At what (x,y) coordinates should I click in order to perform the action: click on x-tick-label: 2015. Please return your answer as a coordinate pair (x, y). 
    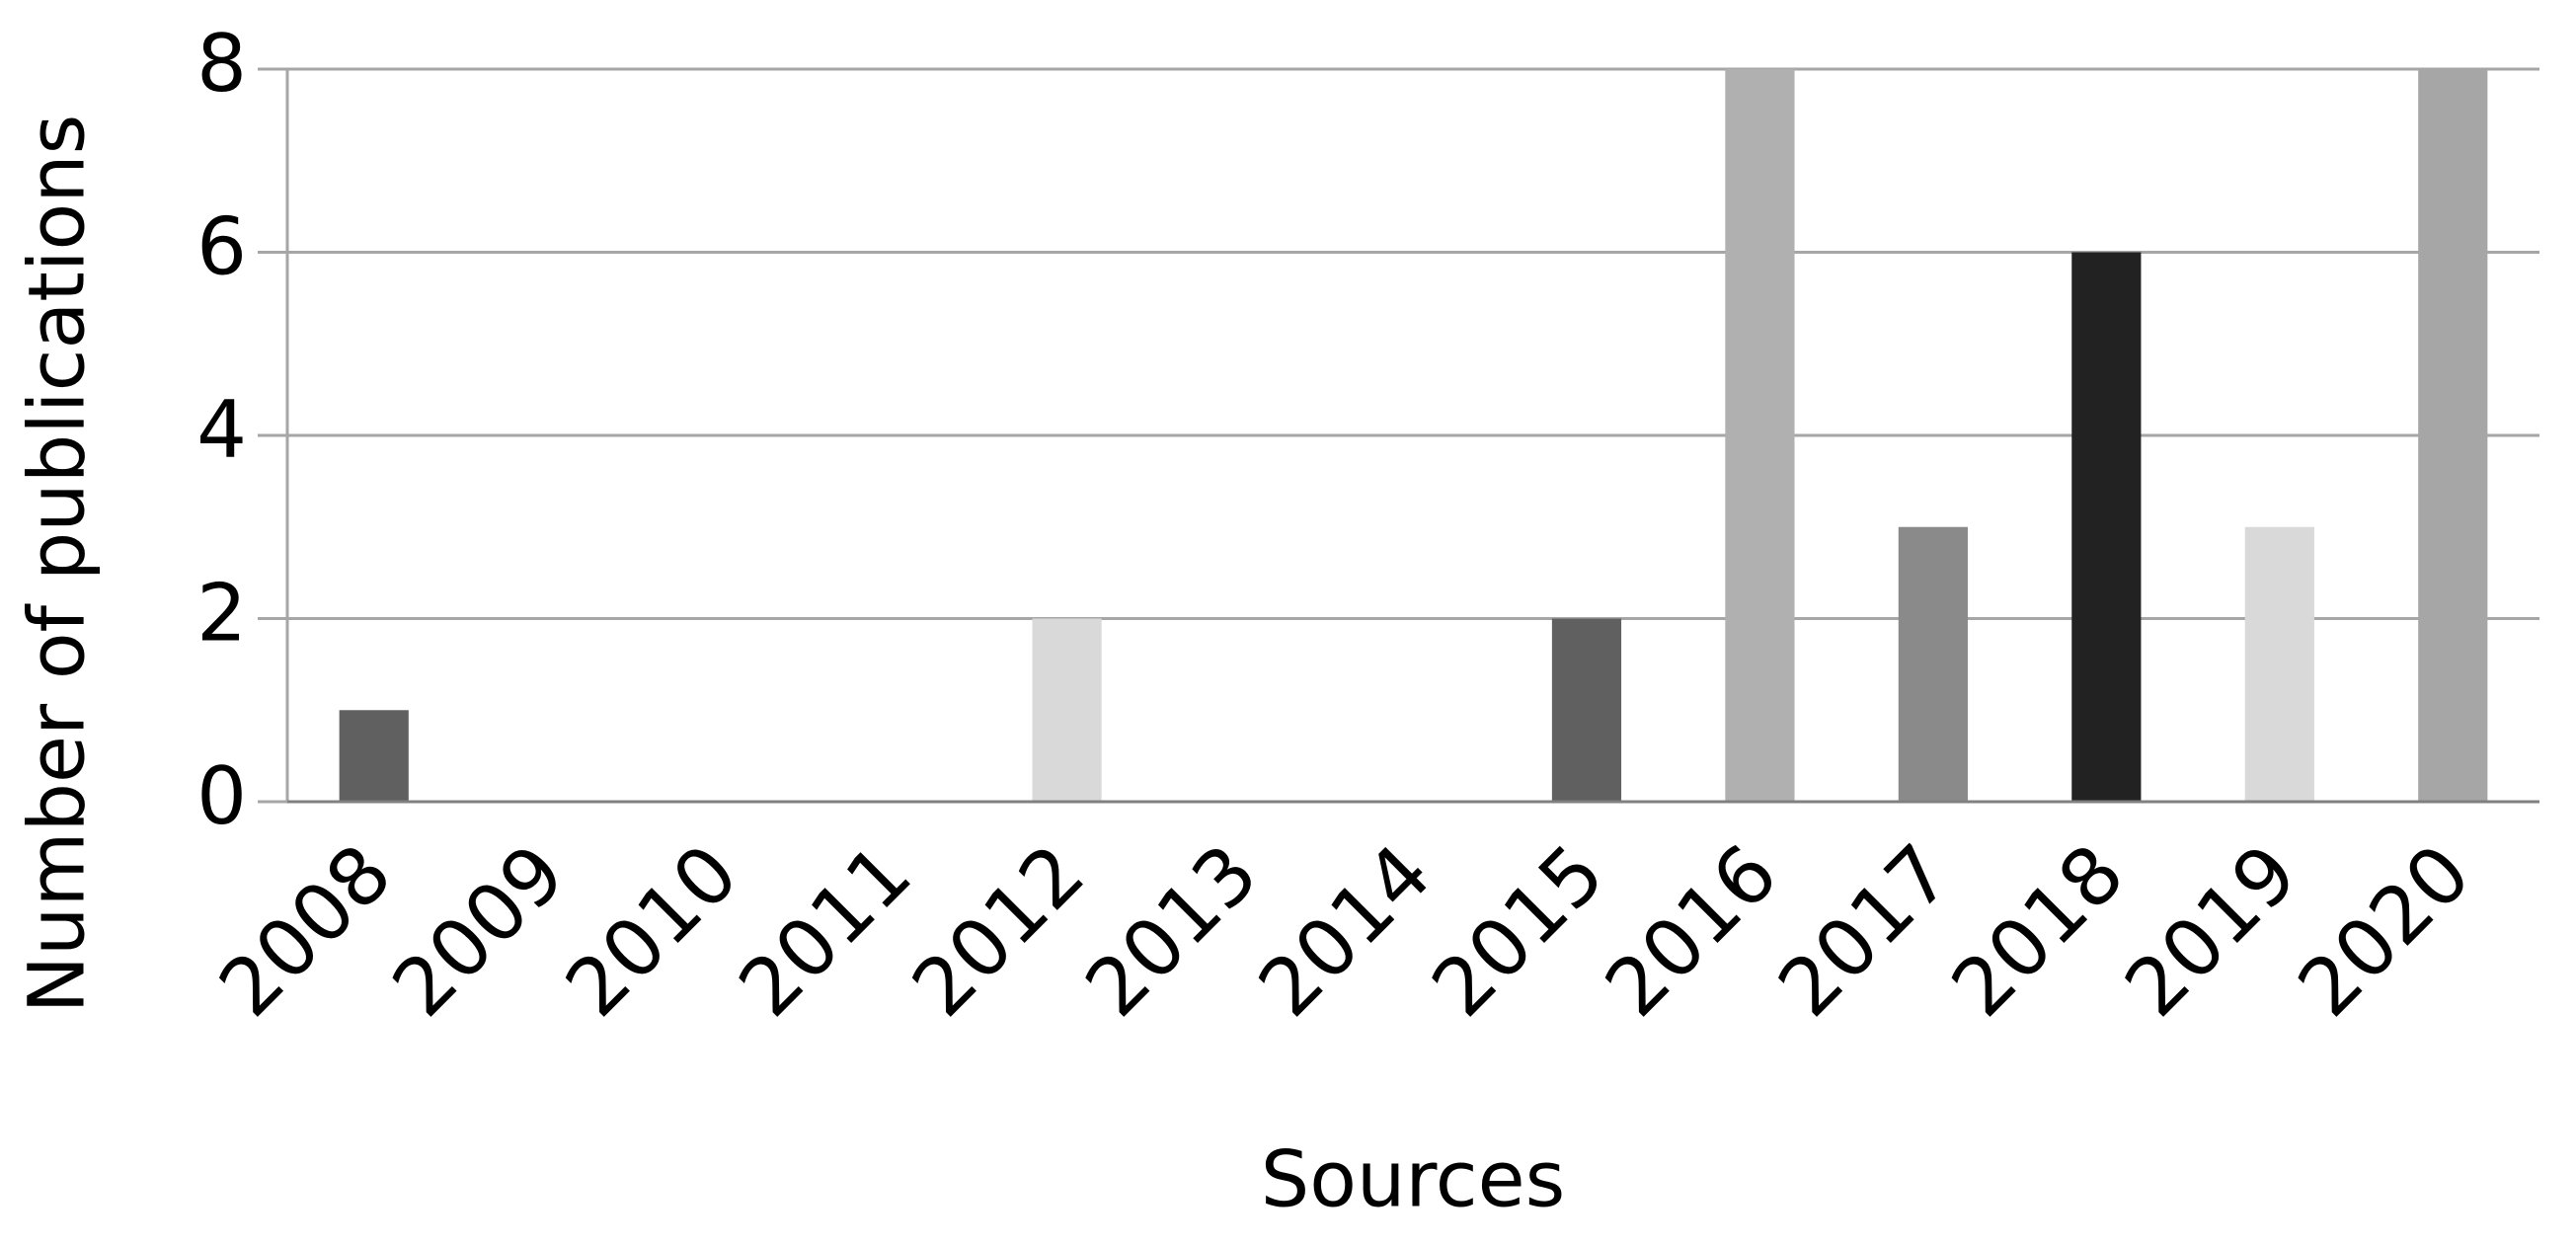
    Looking at the image, I should click on (1518, 931).